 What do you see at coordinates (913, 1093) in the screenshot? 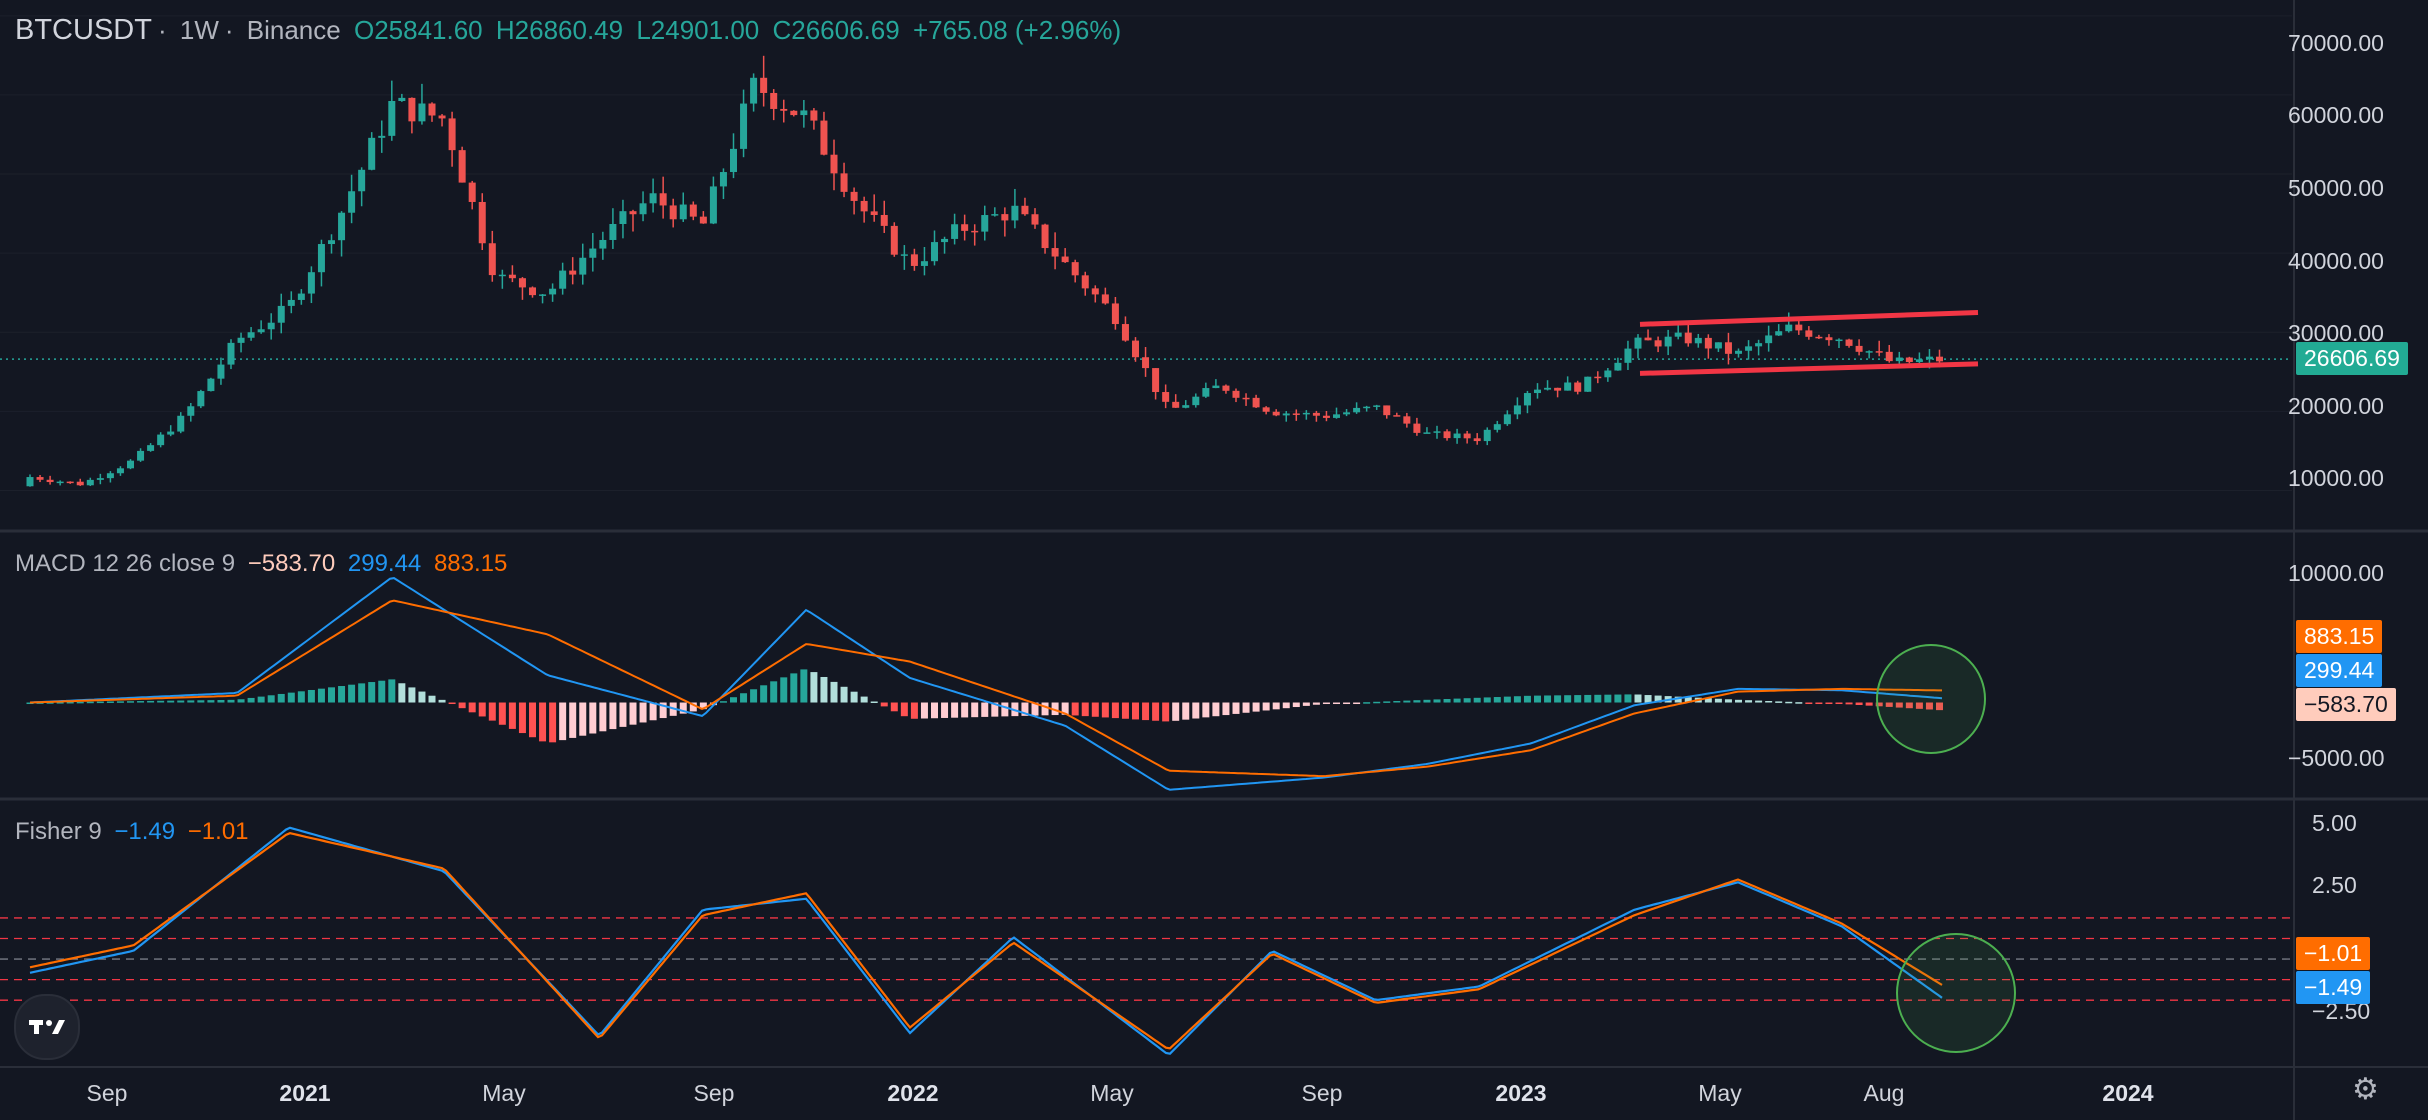
I see `time-tick: 2022` at bounding box center [913, 1093].